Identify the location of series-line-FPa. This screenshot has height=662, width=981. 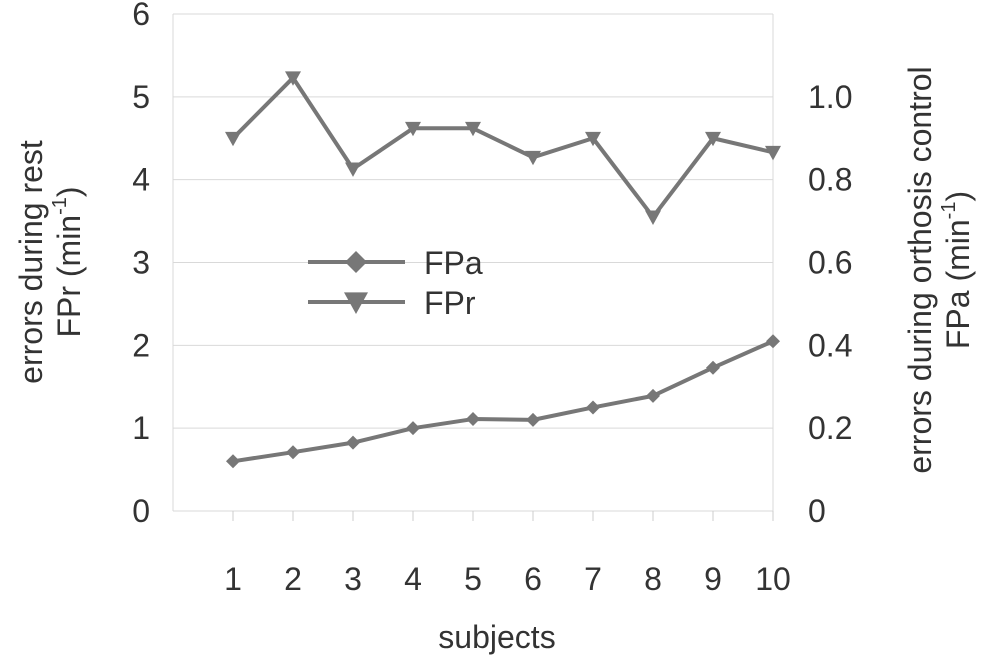
(503, 401).